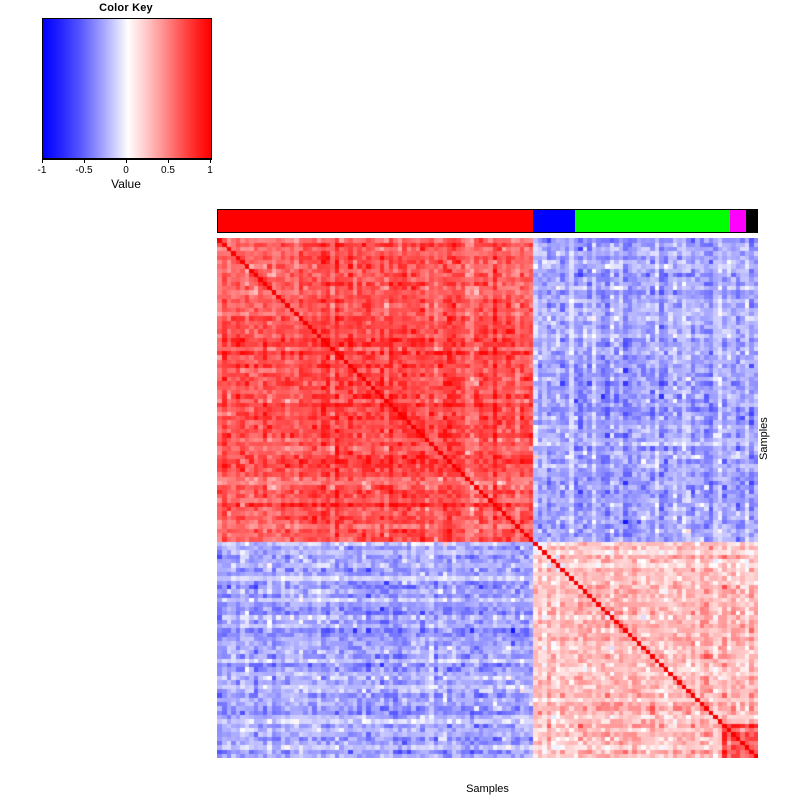  I want to click on color-key-axis, so click(126, 161).